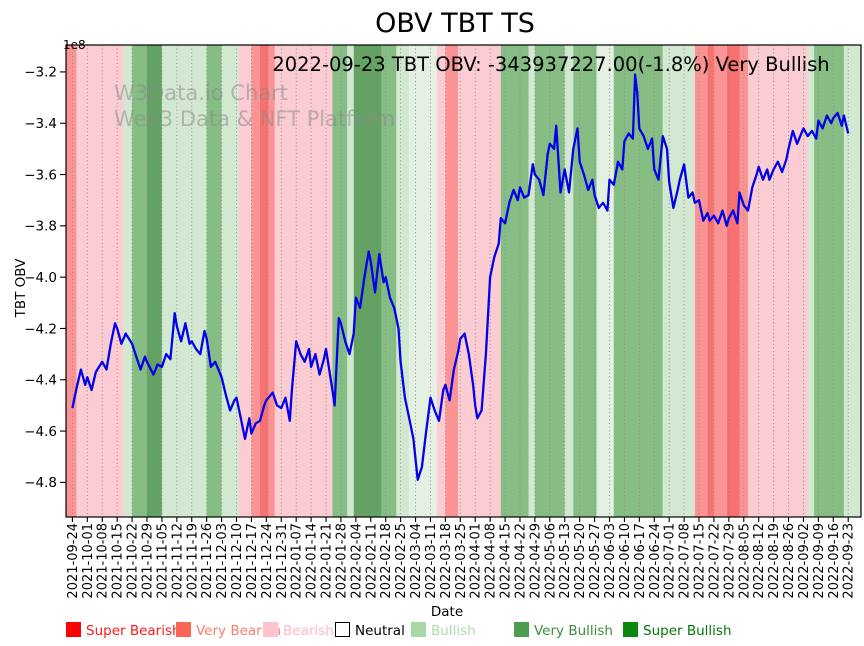  Describe the element at coordinates (40, 483) in the screenshot. I see `y-tick-label: −4.8` at that location.